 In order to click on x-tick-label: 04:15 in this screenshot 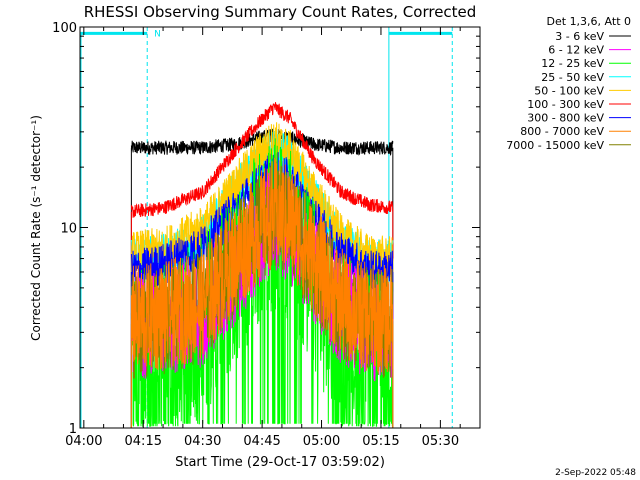, I will do `click(143, 441)`.